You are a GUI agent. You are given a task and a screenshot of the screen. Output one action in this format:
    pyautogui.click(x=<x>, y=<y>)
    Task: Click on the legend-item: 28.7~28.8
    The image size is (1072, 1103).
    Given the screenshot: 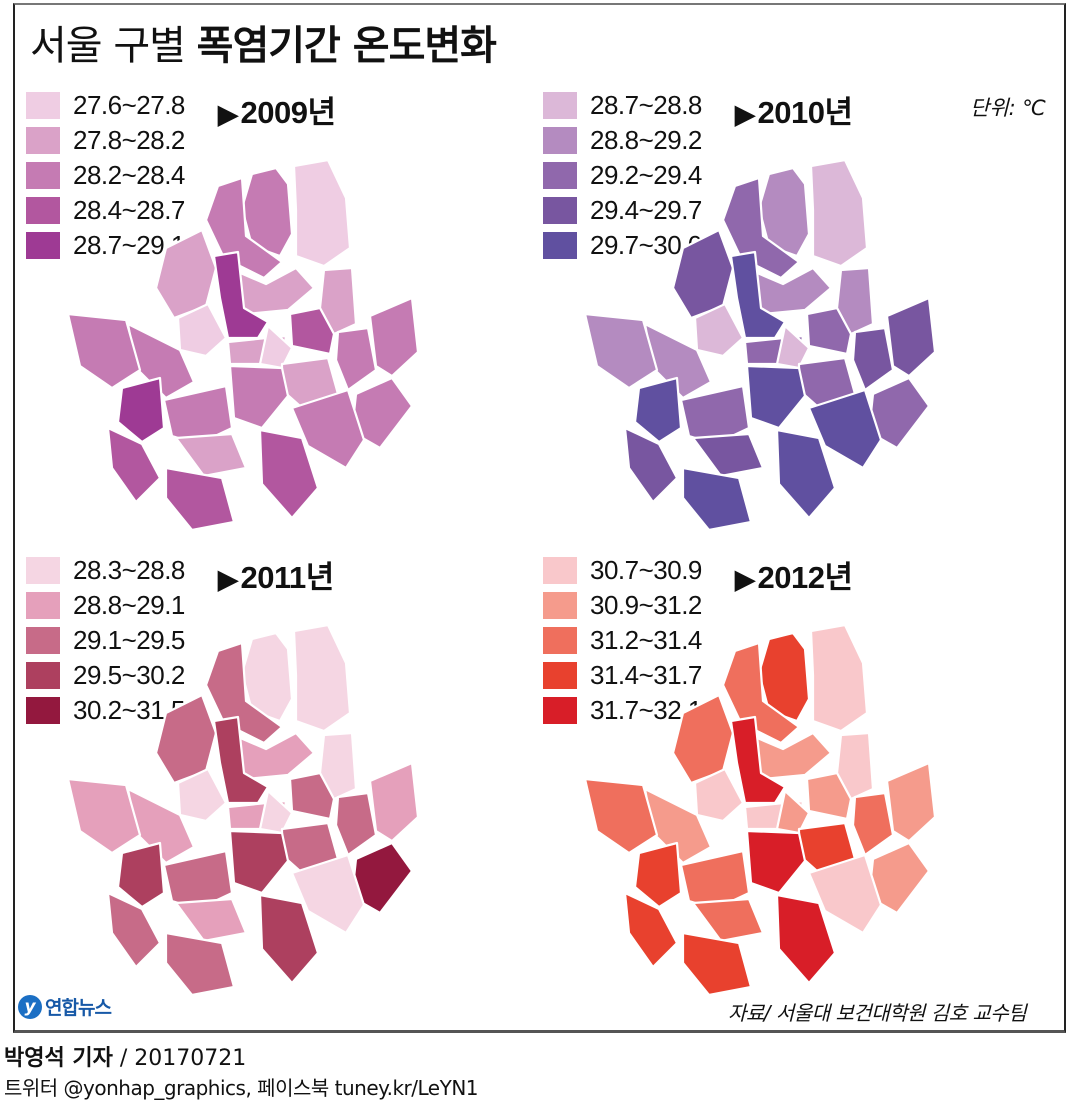 What is the action you would take?
    pyautogui.click(x=622, y=105)
    